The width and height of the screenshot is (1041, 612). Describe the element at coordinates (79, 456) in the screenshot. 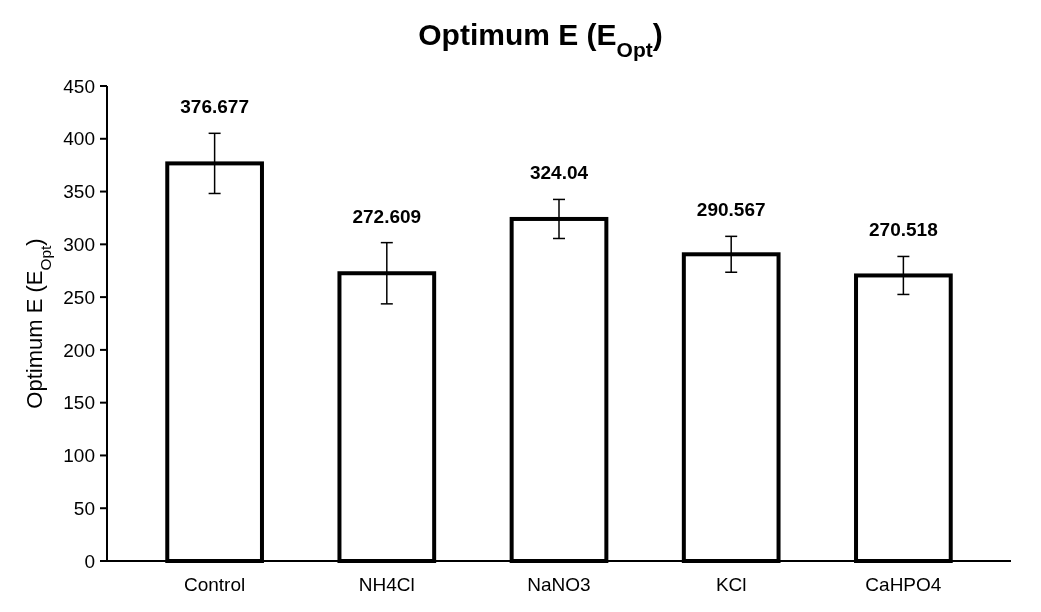

I see `y-tick-label: 100` at that location.